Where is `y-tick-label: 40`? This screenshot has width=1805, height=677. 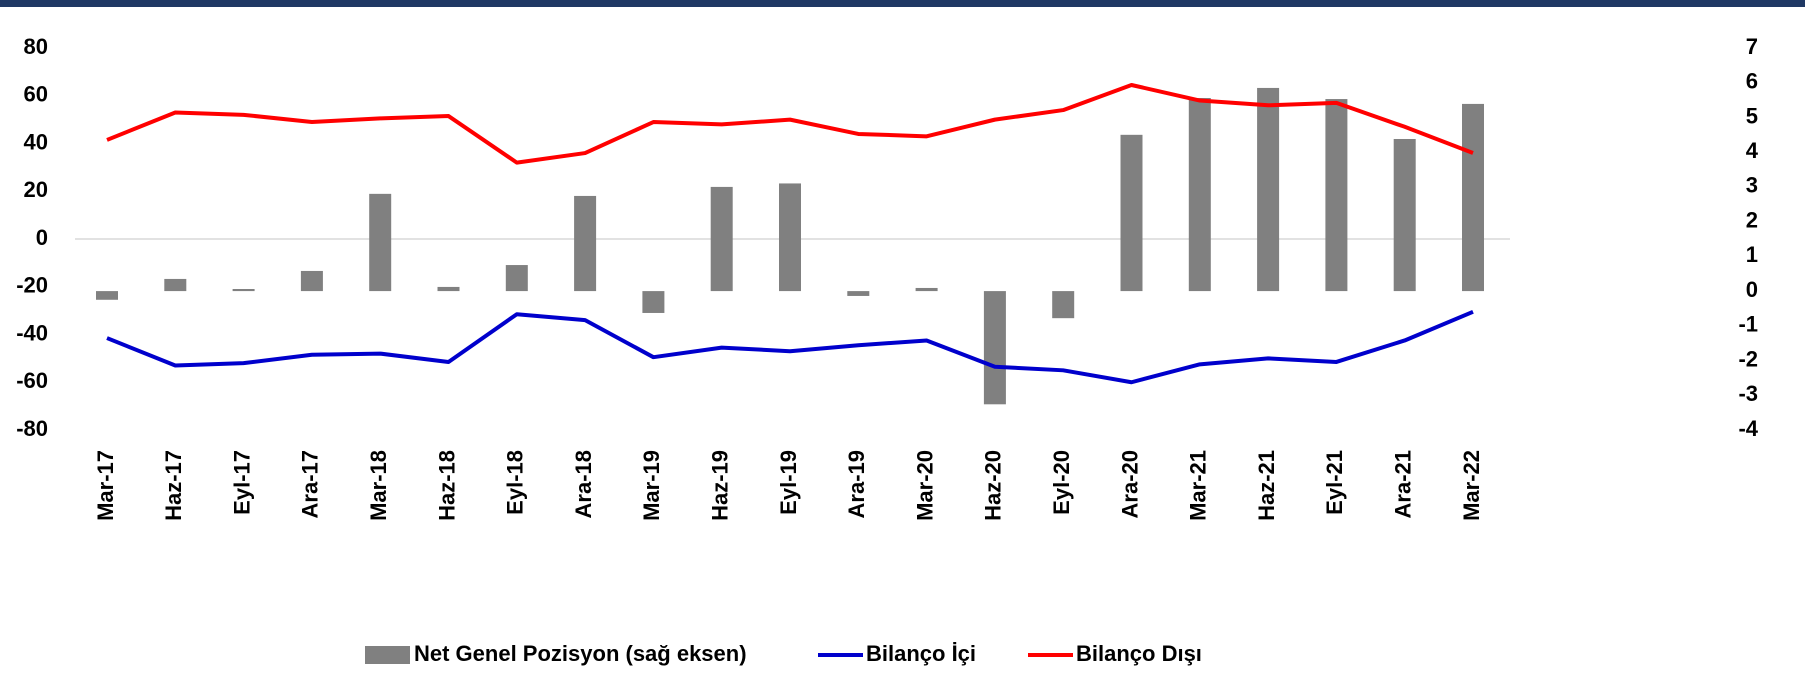
y-tick-label: 40 is located at coordinates (36, 141).